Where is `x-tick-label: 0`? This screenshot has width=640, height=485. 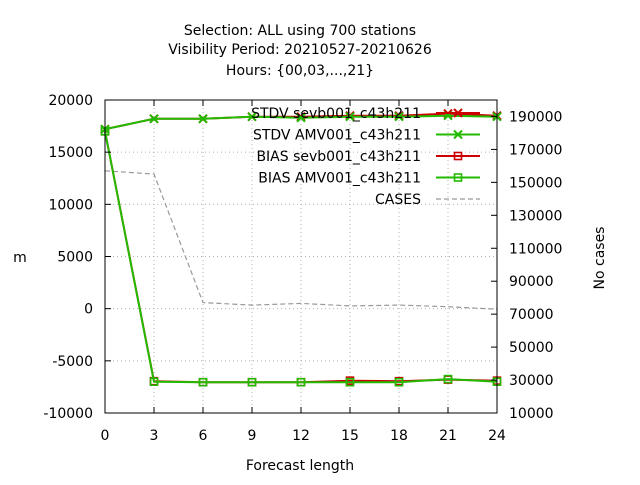
x-tick-label: 0 is located at coordinates (105, 436).